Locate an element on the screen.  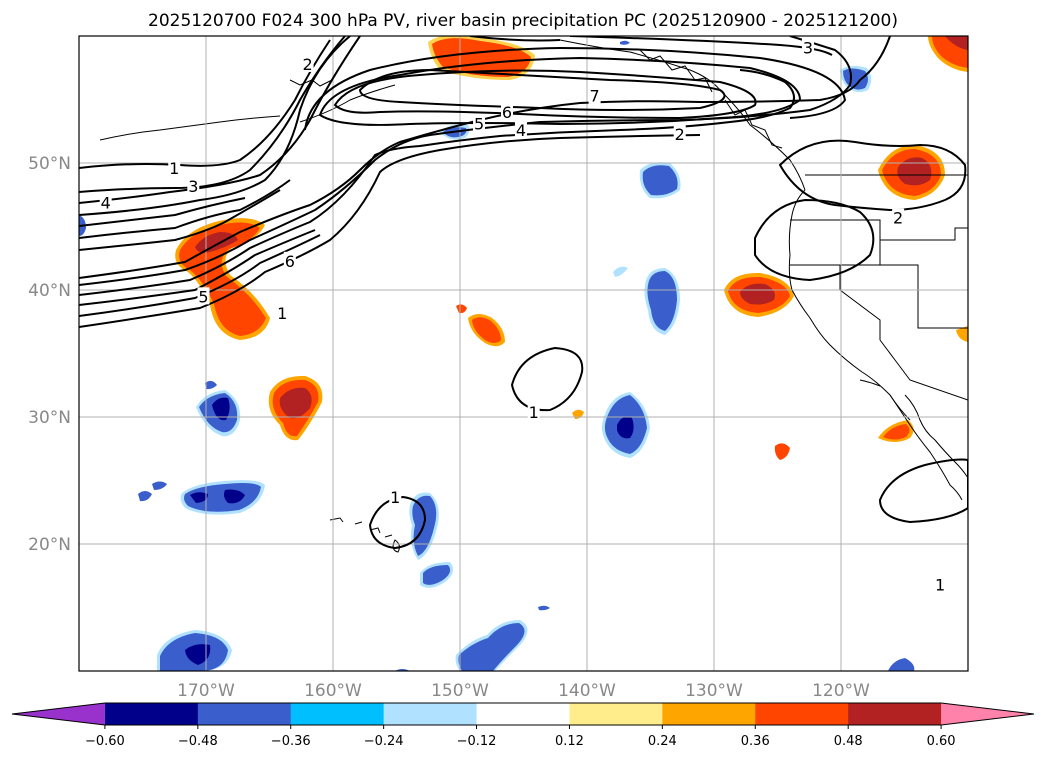
colorbar-tick-label: 0.48 is located at coordinates (848, 741).